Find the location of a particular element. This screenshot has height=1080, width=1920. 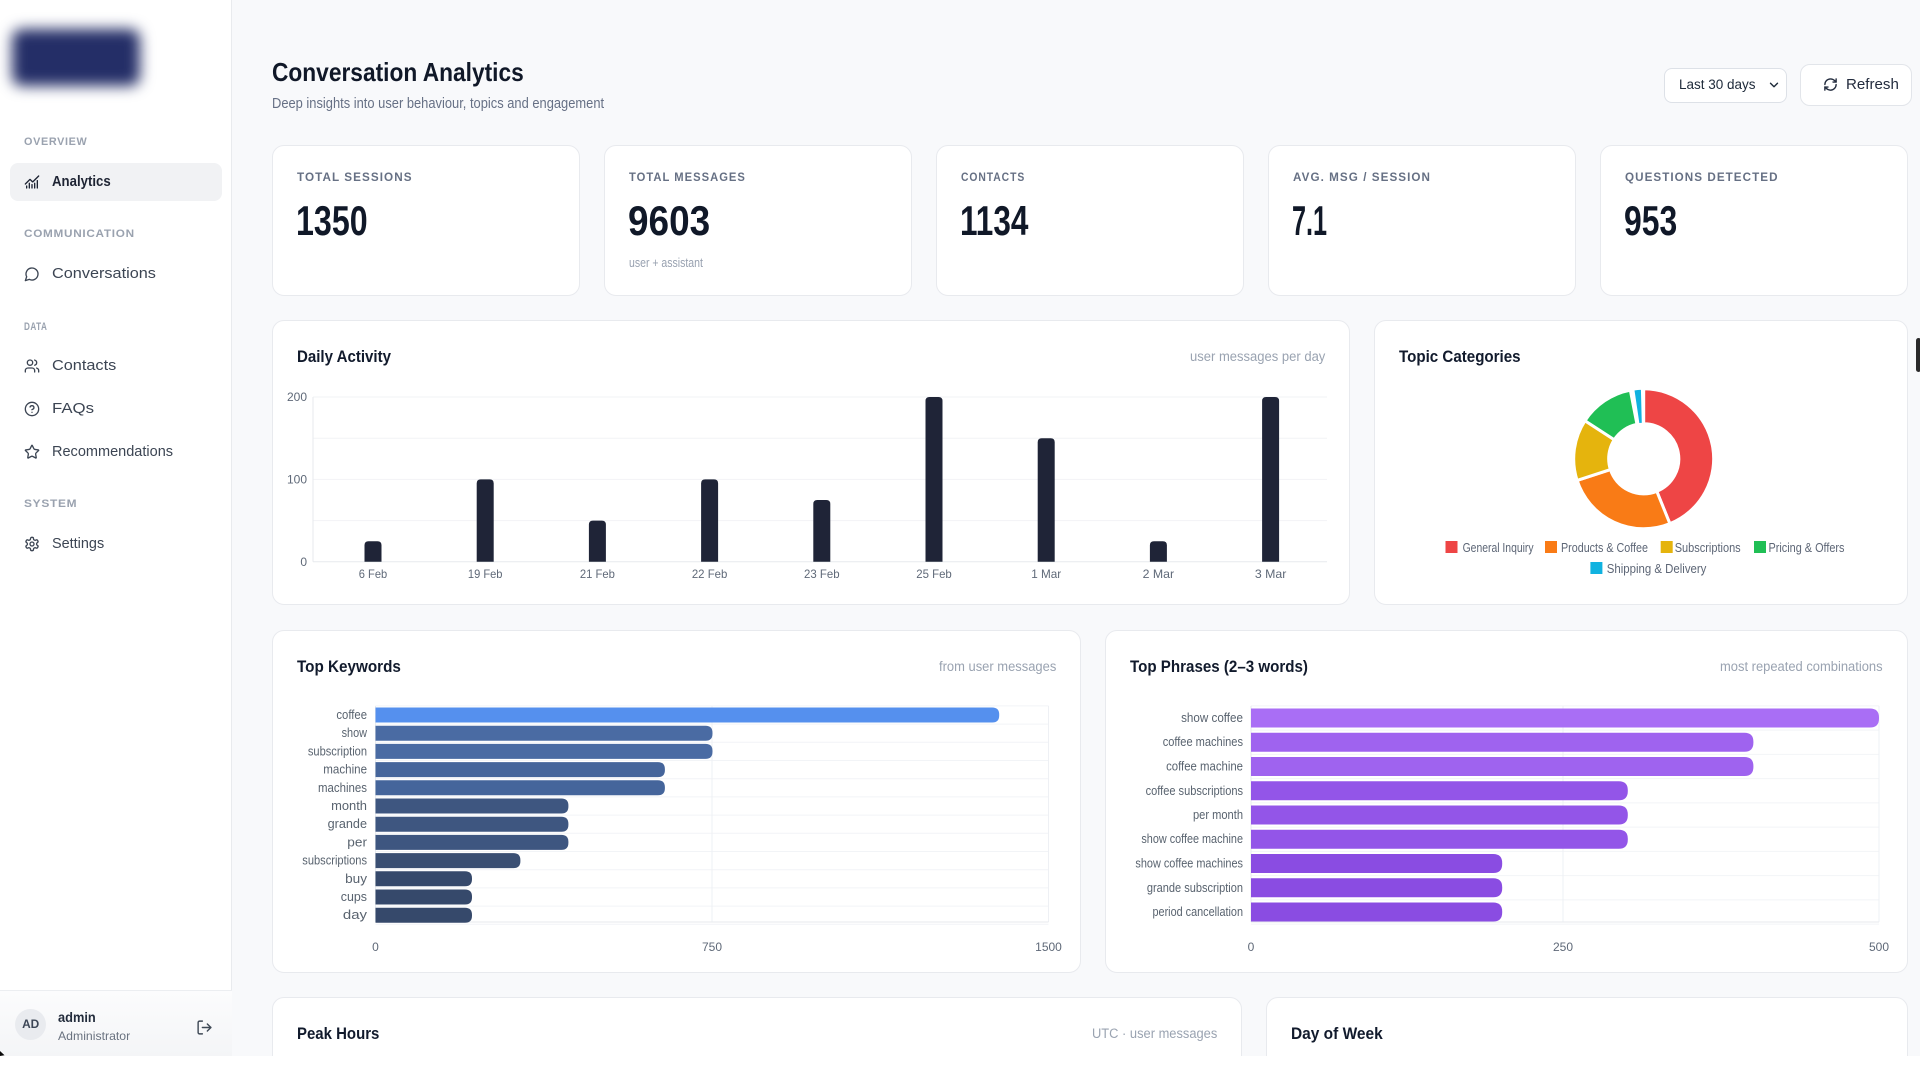

svg-text: coffee is located at coordinates (351, 715).